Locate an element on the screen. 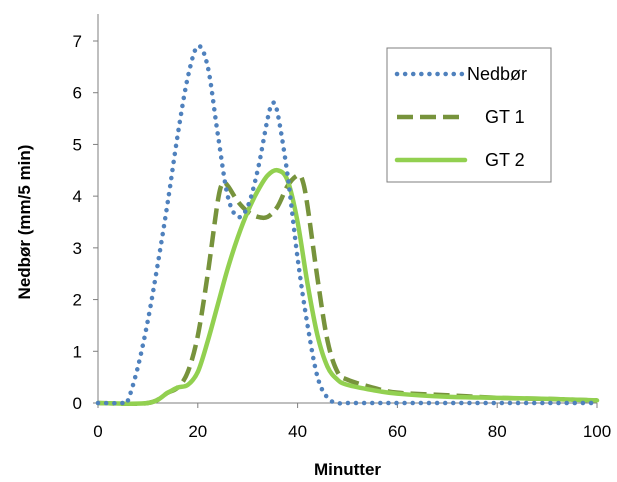 This screenshot has height=482, width=617. y-tick-label: 0 is located at coordinates (77, 403).